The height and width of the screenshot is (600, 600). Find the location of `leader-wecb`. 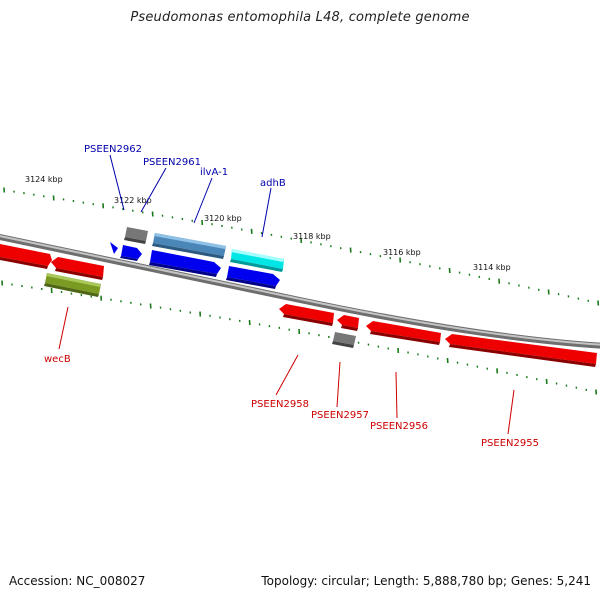

leader-wecb is located at coordinates (63, 328).